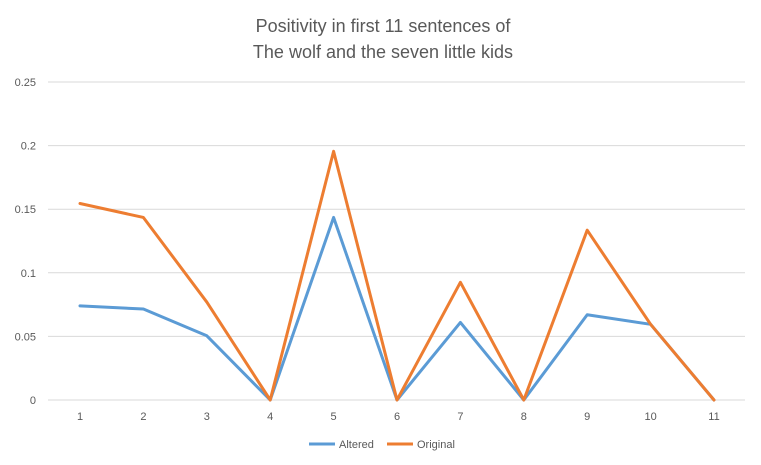 The width and height of the screenshot is (761, 465). Describe the element at coordinates (334, 417) in the screenshot. I see `x-tick-label: 5` at that location.